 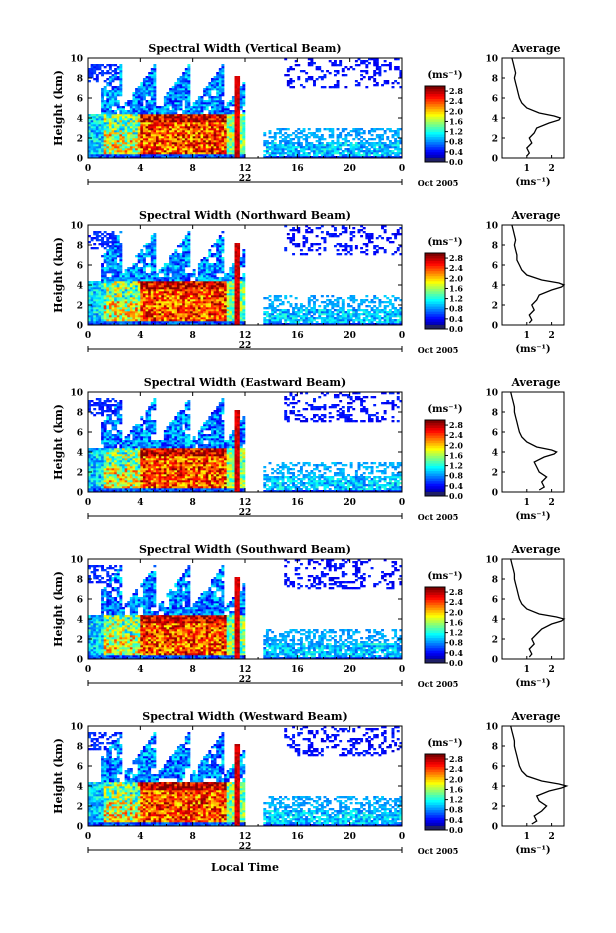 I want to click on profile-frame, so click(x=533, y=108).